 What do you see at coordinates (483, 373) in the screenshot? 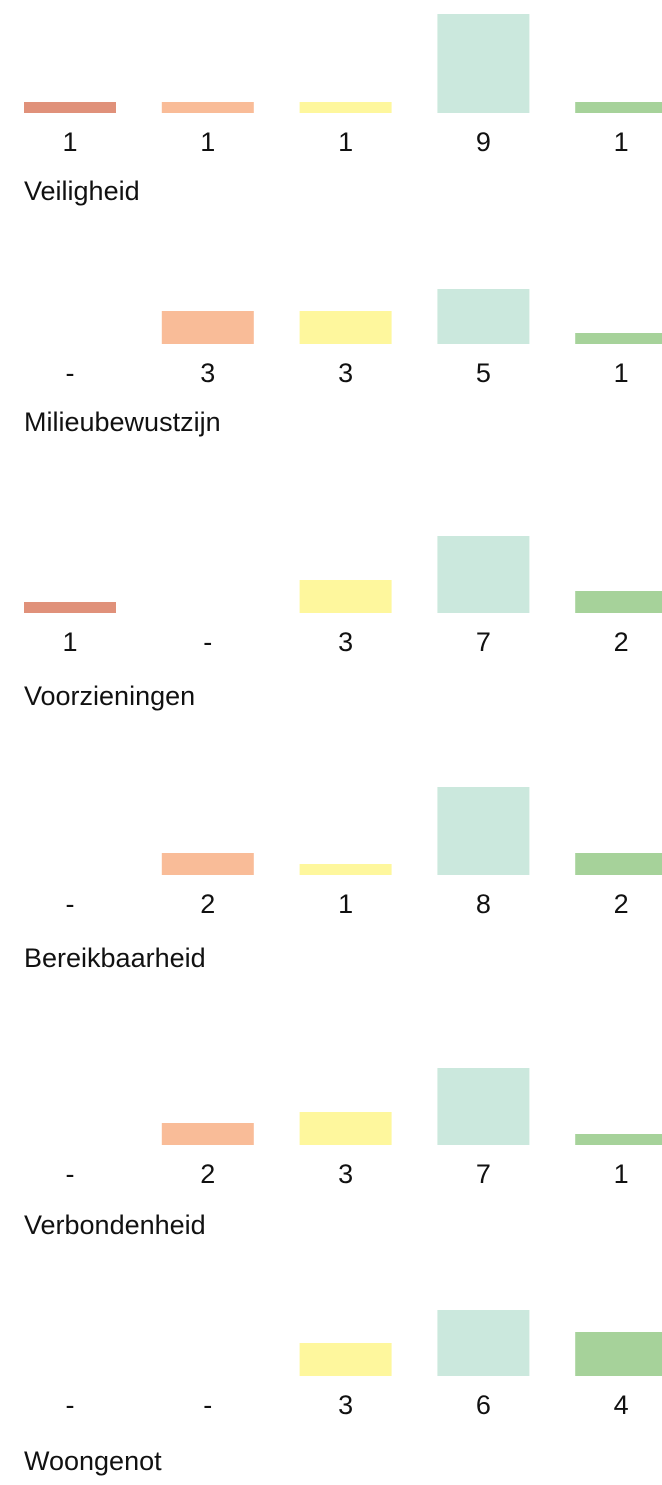
I see `value-label: 5` at bounding box center [483, 373].